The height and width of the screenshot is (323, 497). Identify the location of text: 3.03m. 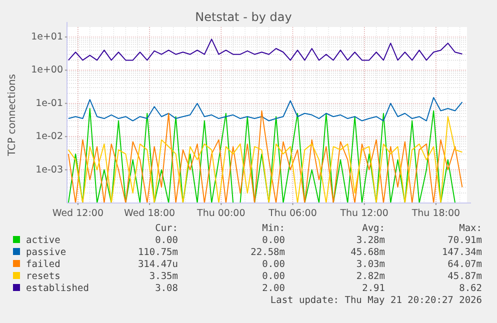
(371, 264).